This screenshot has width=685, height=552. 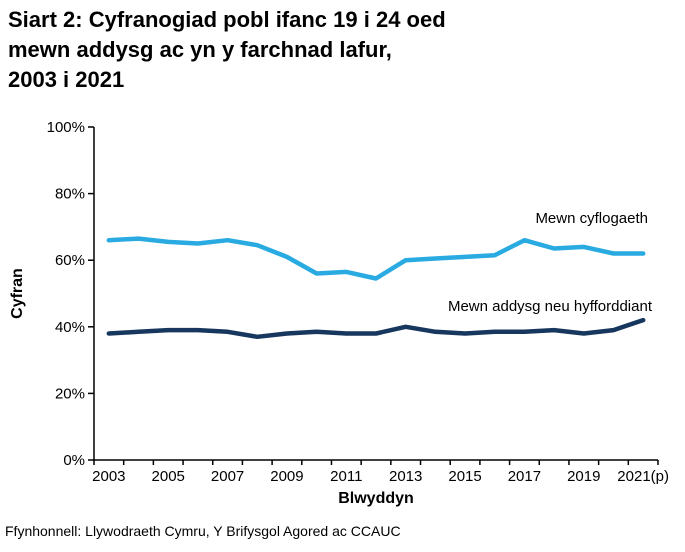 What do you see at coordinates (583, 476) in the screenshot?
I see `x-tick-label: 2019` at bounding box center [583, 476].